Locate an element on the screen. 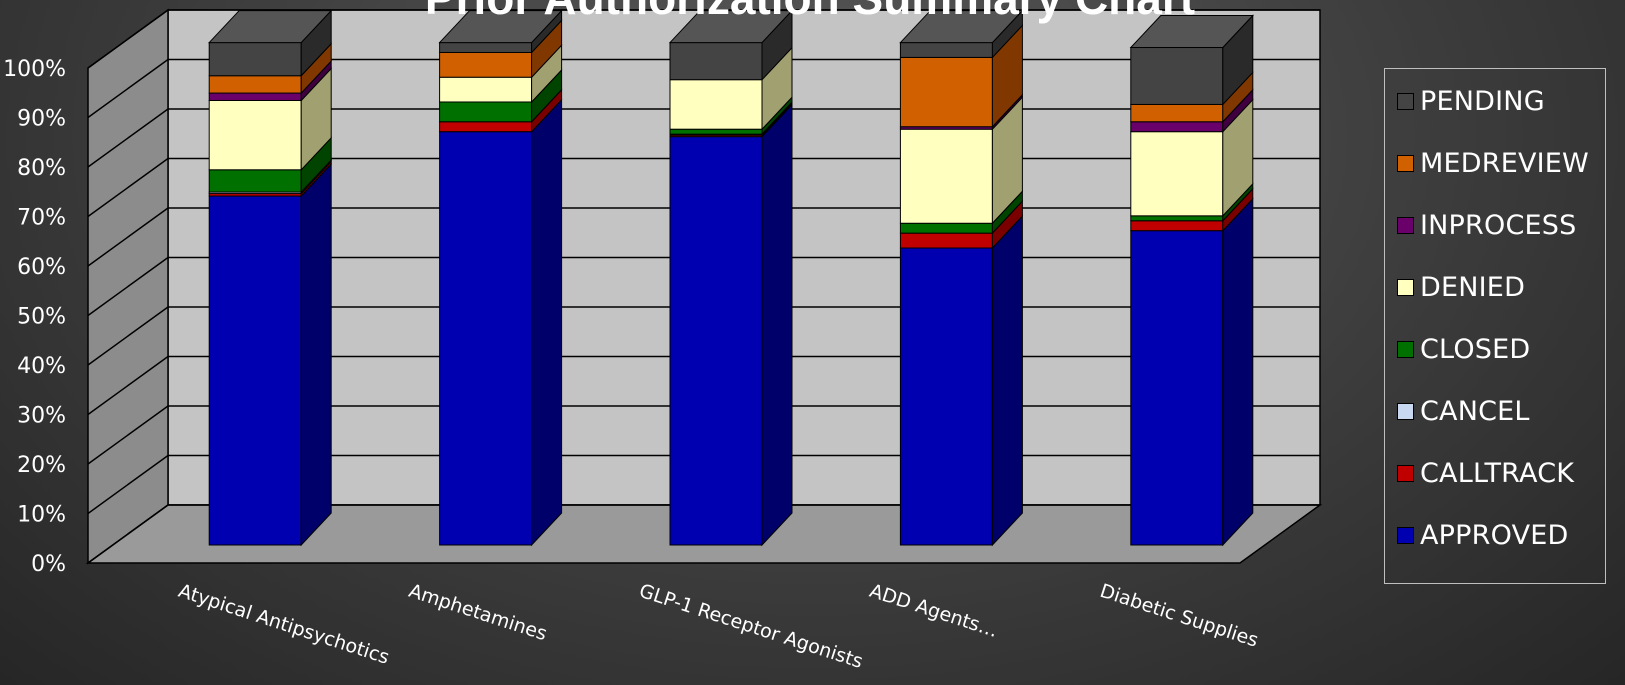 The height and width of the screenshot is (685, 1625). y-tick-label: 40% is located at coordinates (41, 366).